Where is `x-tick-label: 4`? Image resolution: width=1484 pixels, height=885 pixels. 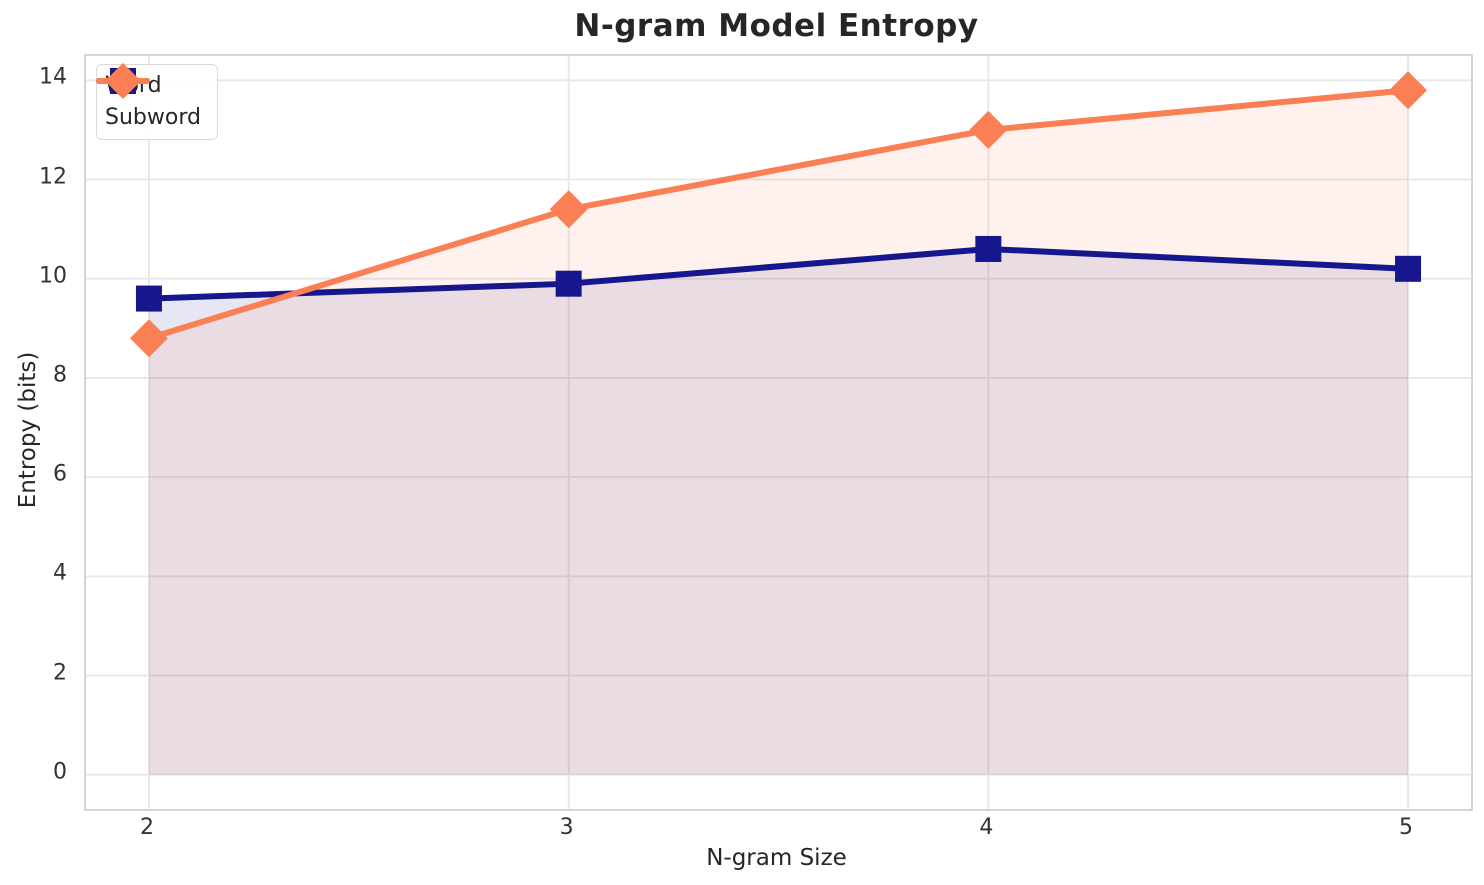
x-tick-label: 4 is located at coordinates (986, 827).